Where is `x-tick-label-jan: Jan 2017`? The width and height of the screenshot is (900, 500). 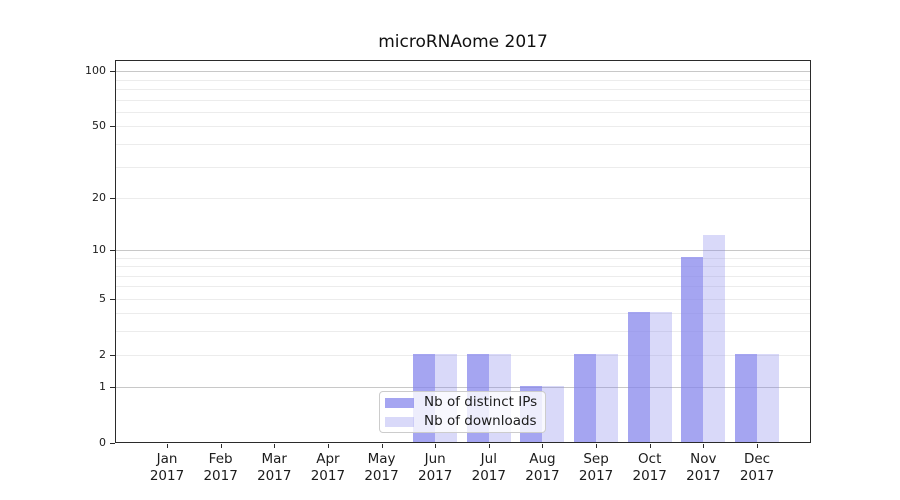
x-tick-label-jan: Jan 2017 is located at coordinates (167, 468).